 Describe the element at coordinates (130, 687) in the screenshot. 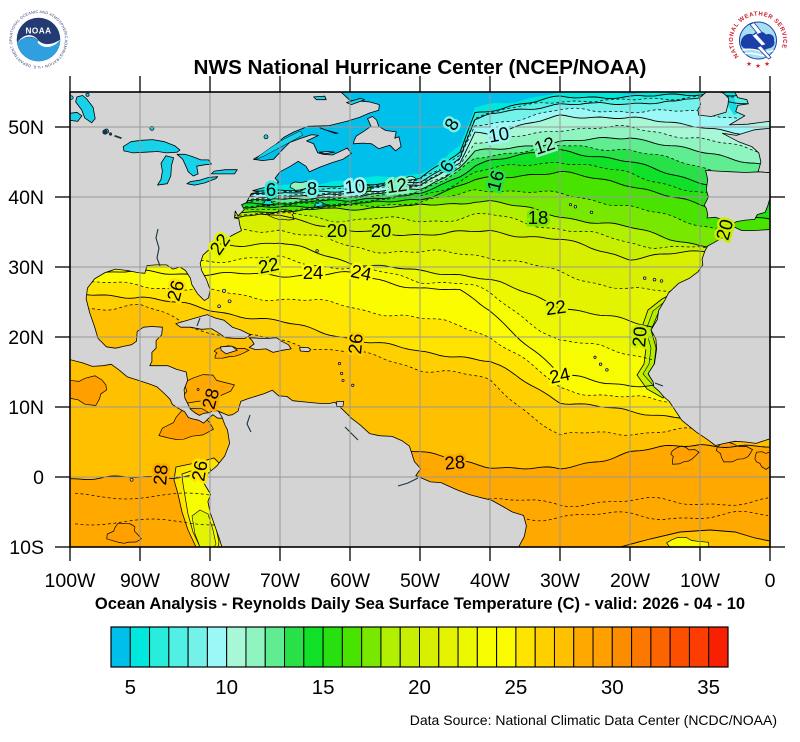

I see `svg-text: 5` at that location.